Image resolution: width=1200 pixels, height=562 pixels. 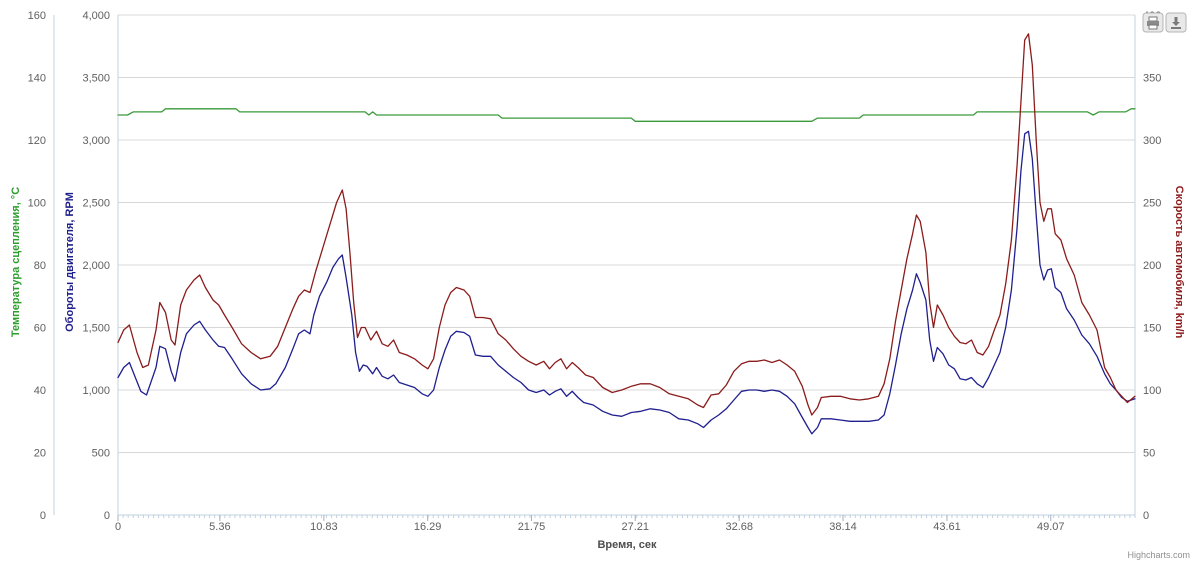 I want to click on rpm-tick-label: 2,000, so click(x=96, y=266).